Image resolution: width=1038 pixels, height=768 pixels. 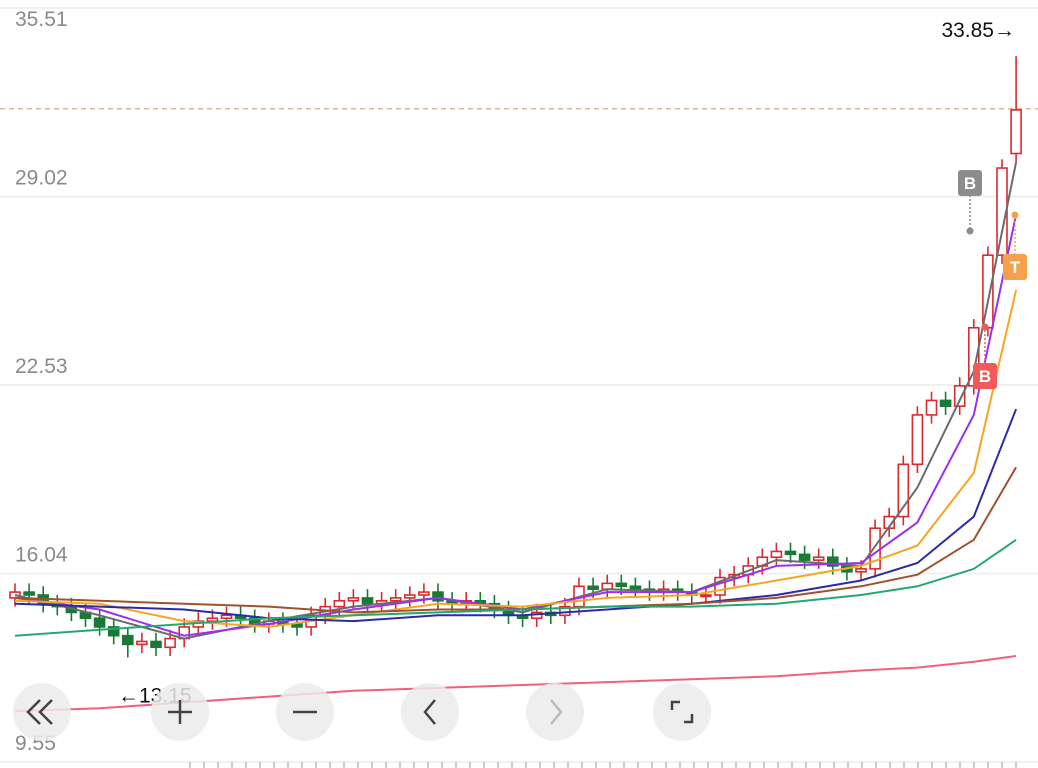 What do you see at coordinates (41, 178) in the screenshot?
I see `y-tick-label: 29.02` at bounding box center [41, 178].